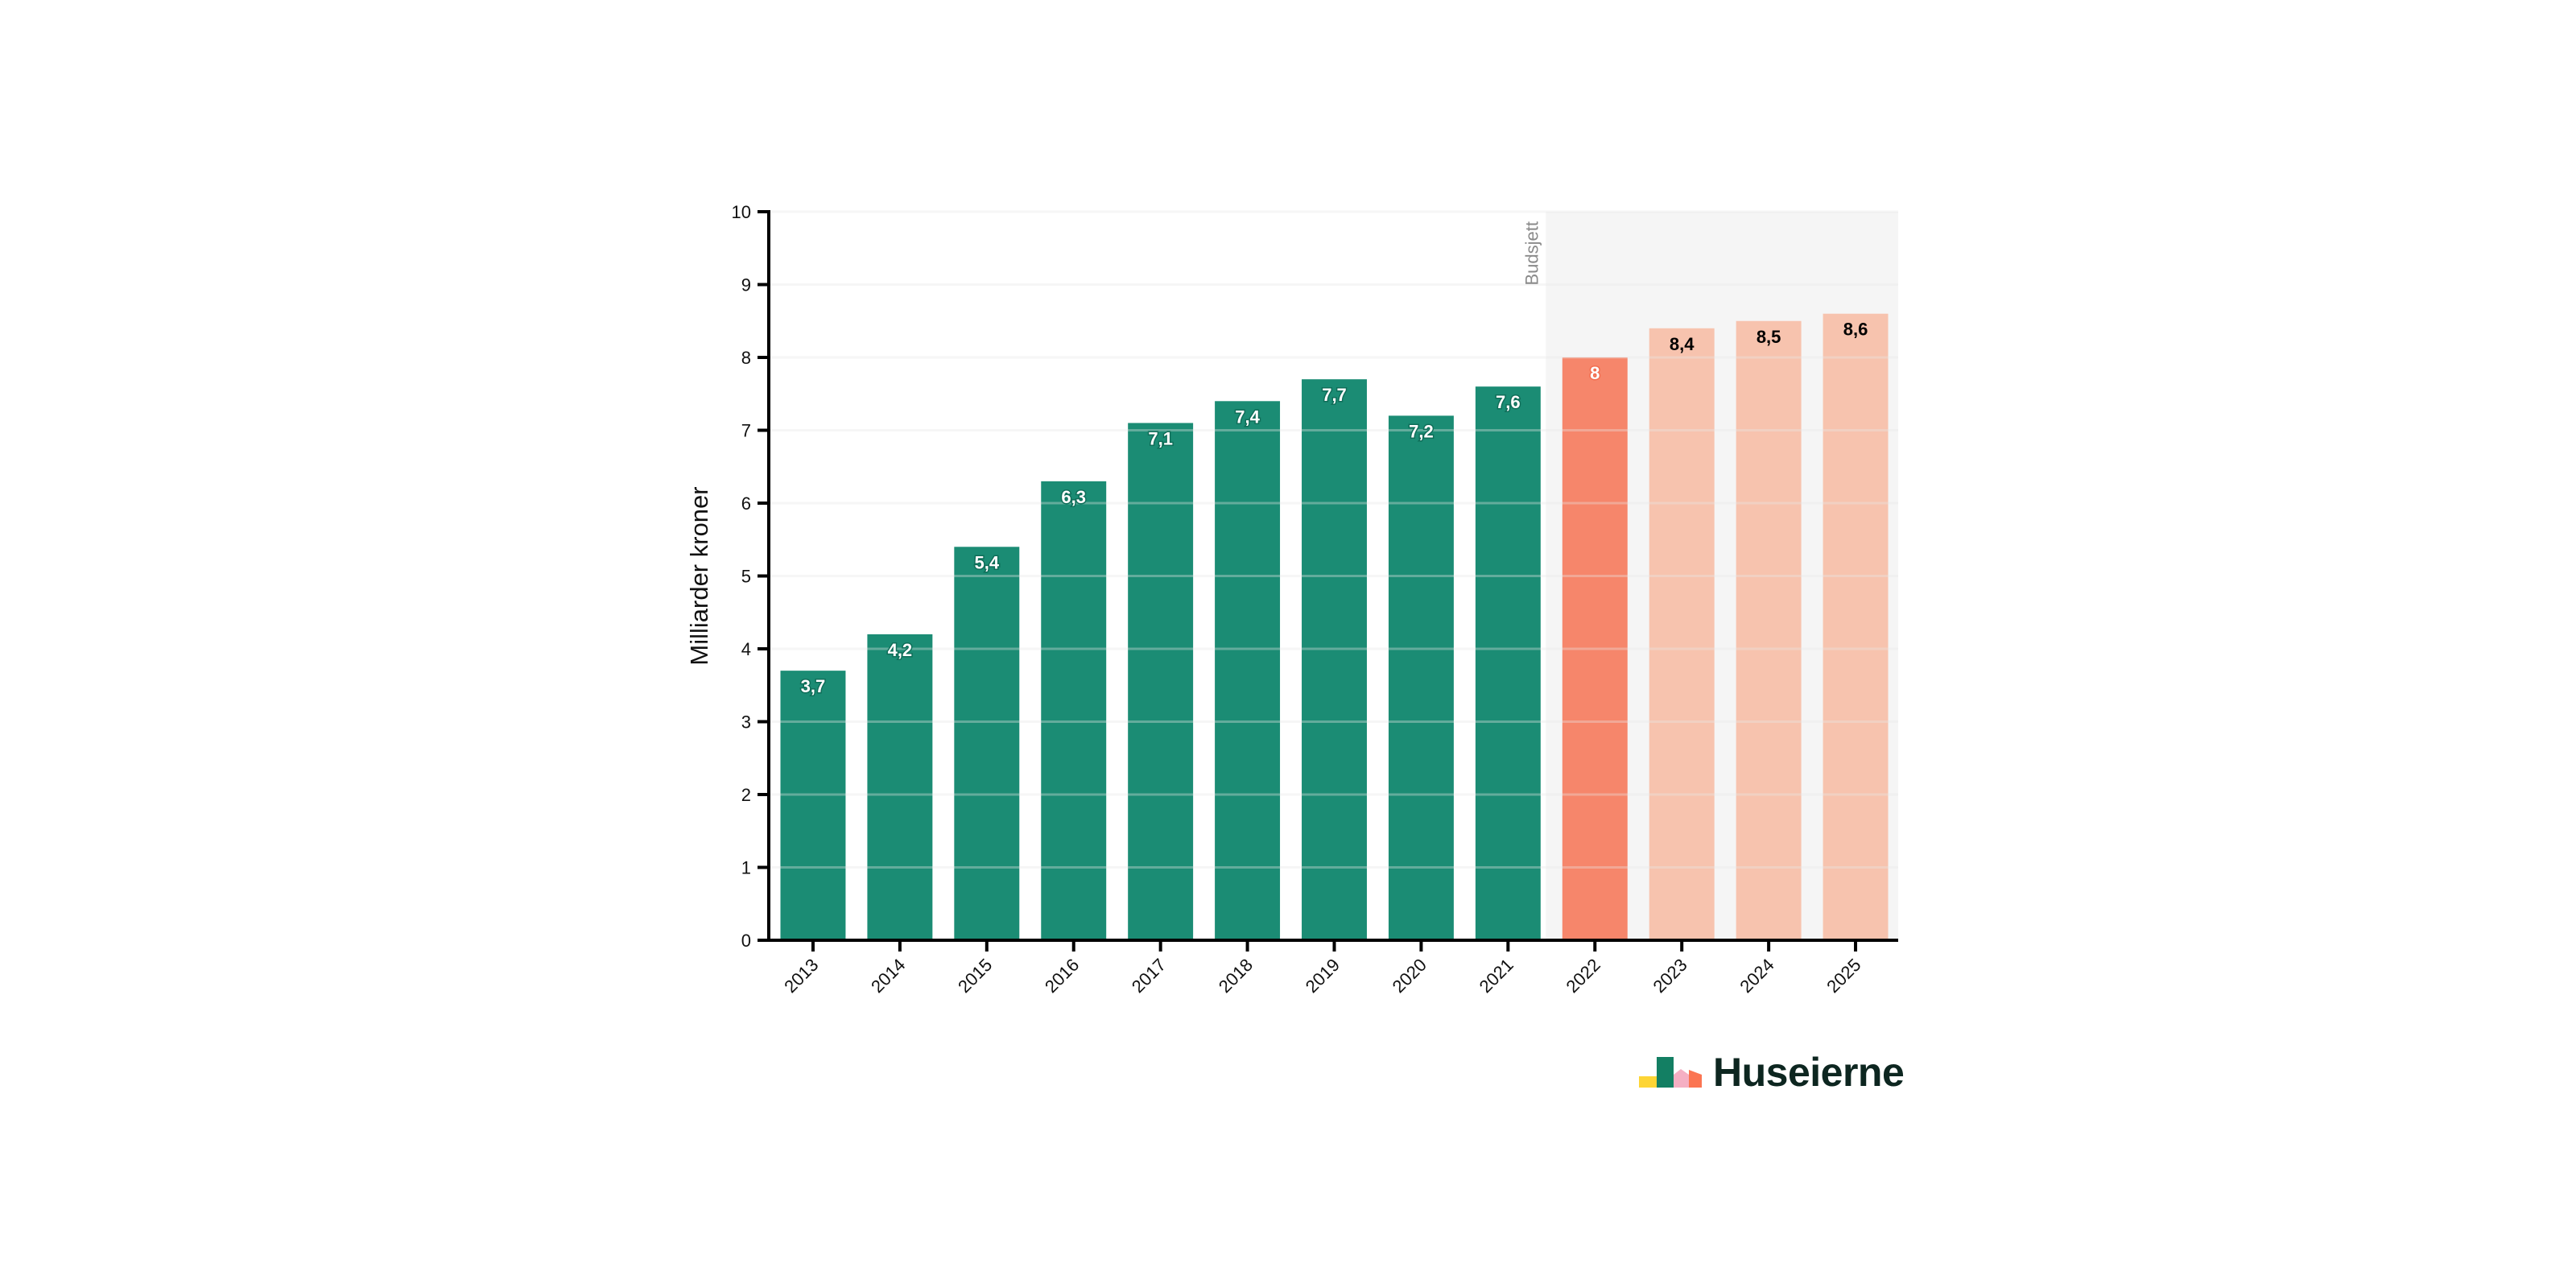 Image resolution: width=2576 pixels, height=1288 pixels. What do you see at coordinates (1683, 344) in the screenshot?
I see `value-label: 8,4` at bounding box center [1683, 344].